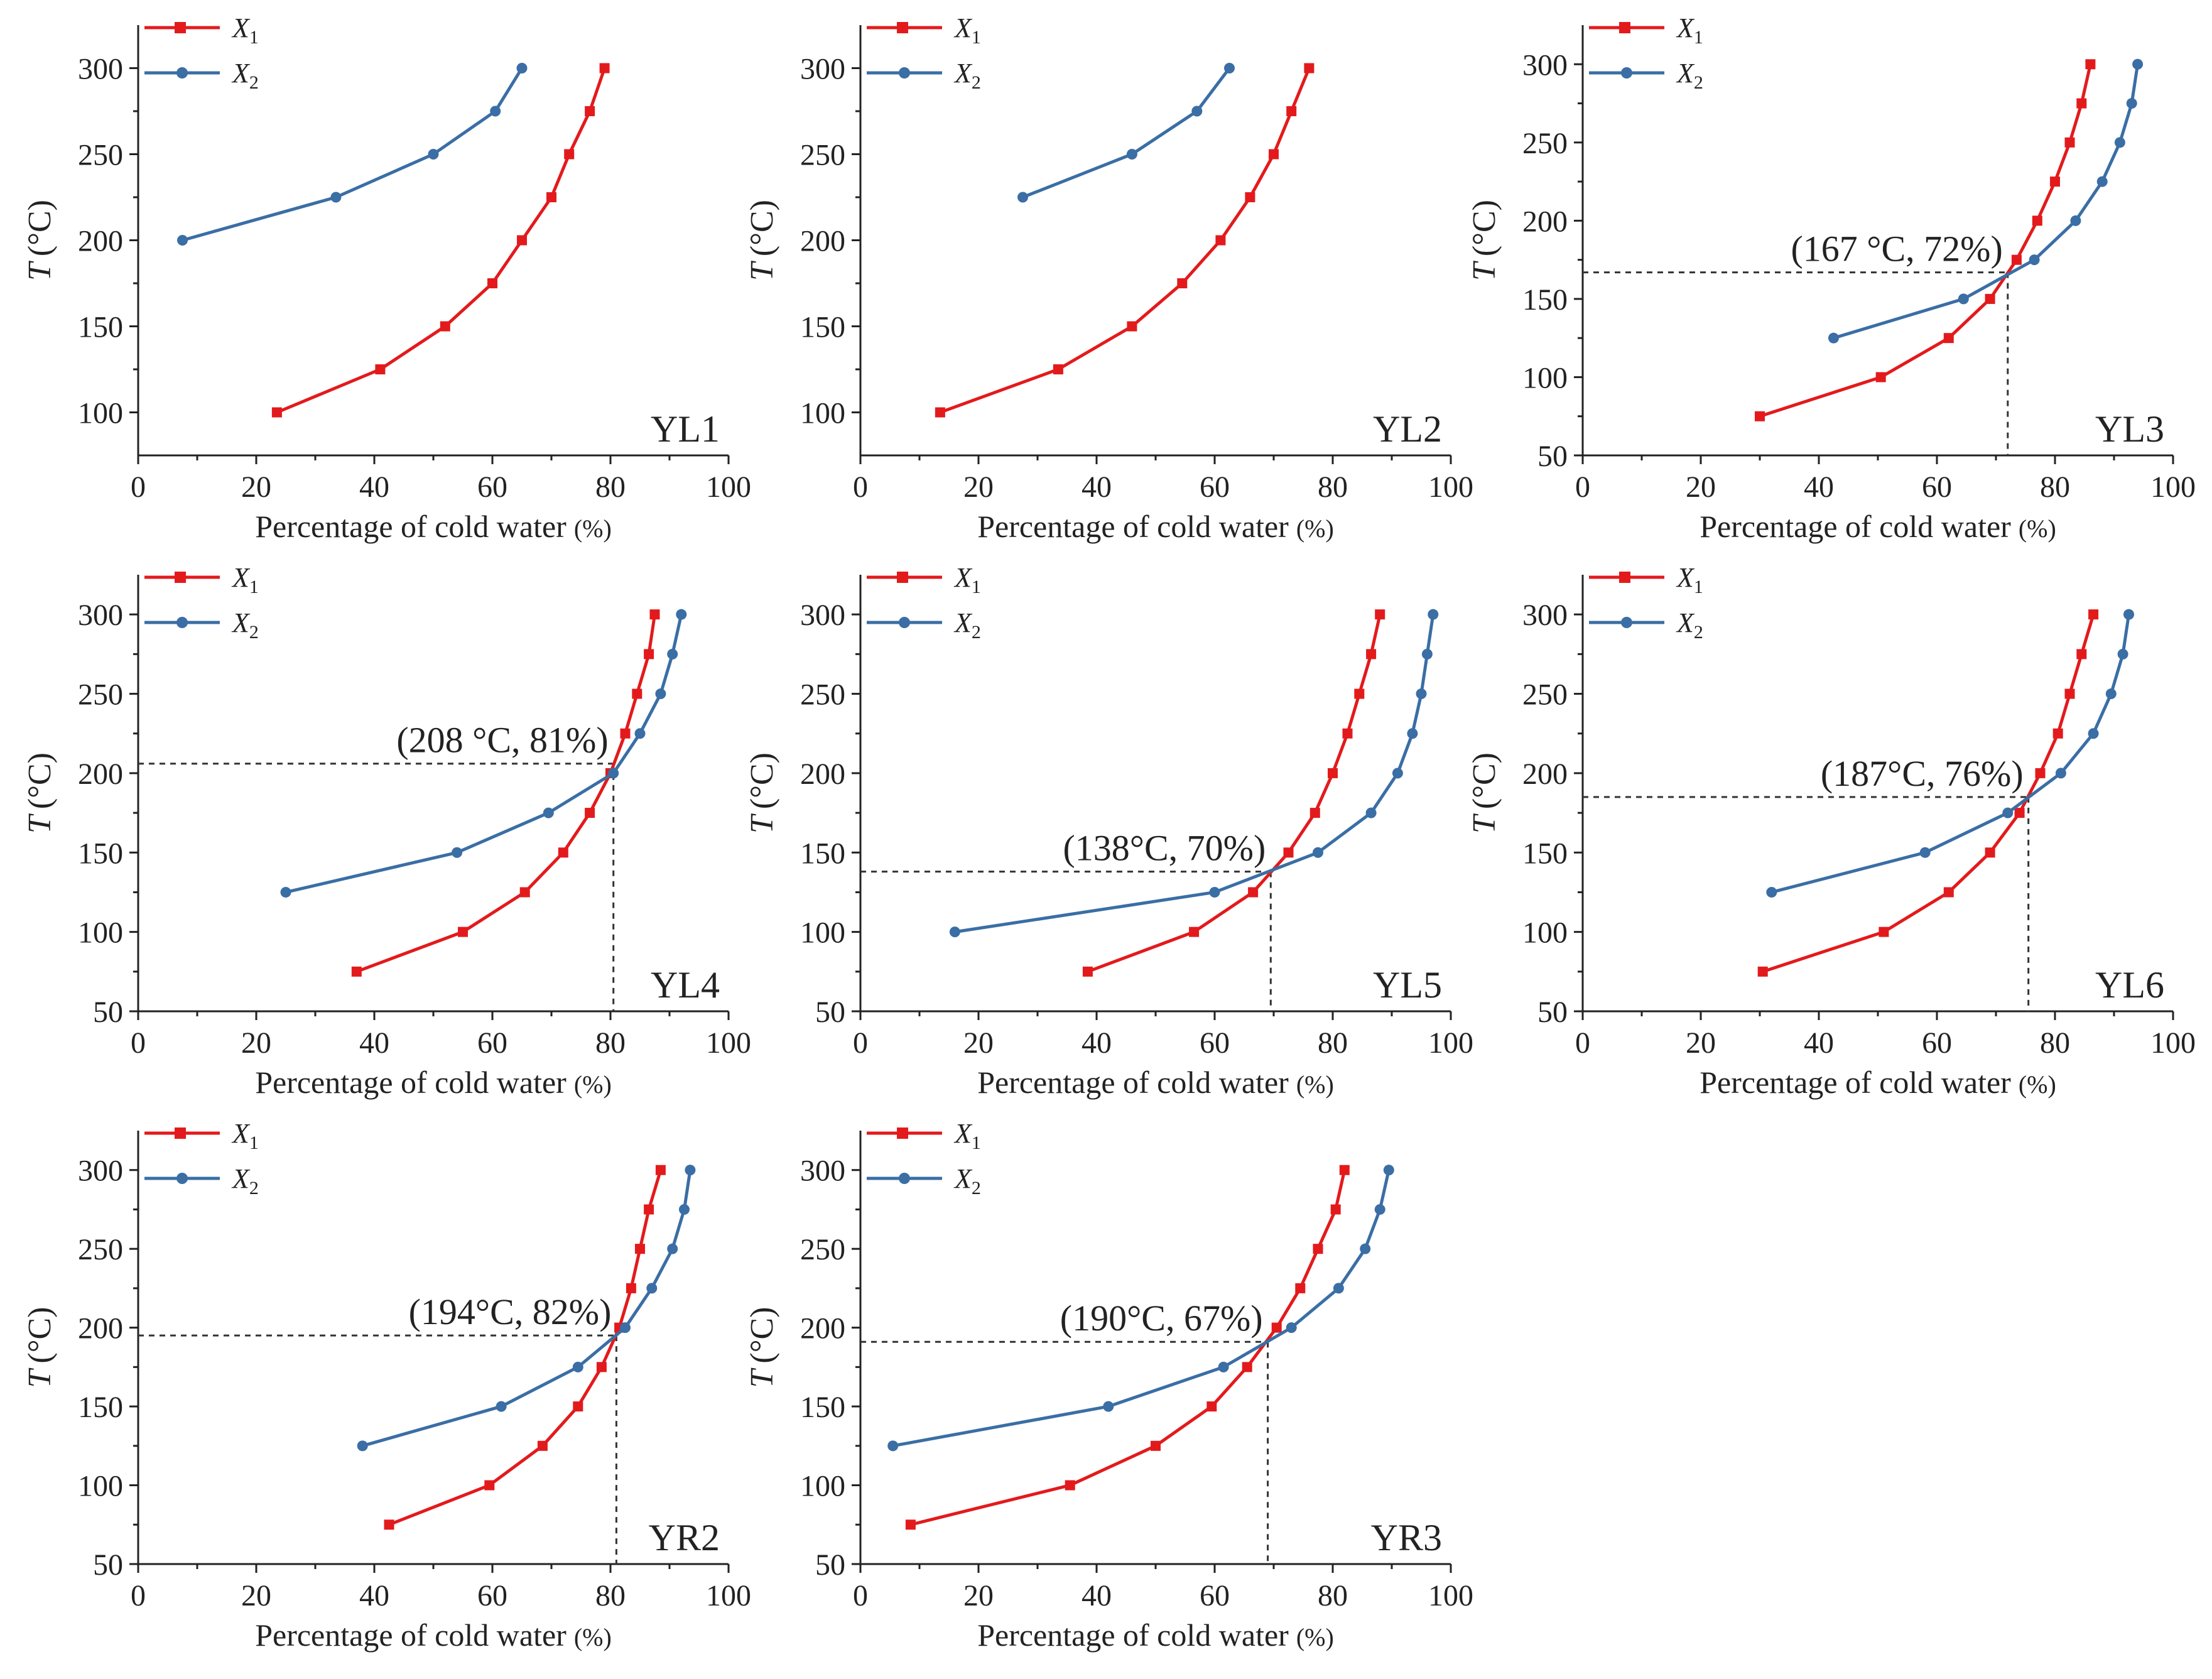 The height and width of the screenshot is (1679, 2212). What do you see at coordinates (762, 1378) in the screenshot?
I see `y-axis-title-var: T` at bounding box center [762, 1378].